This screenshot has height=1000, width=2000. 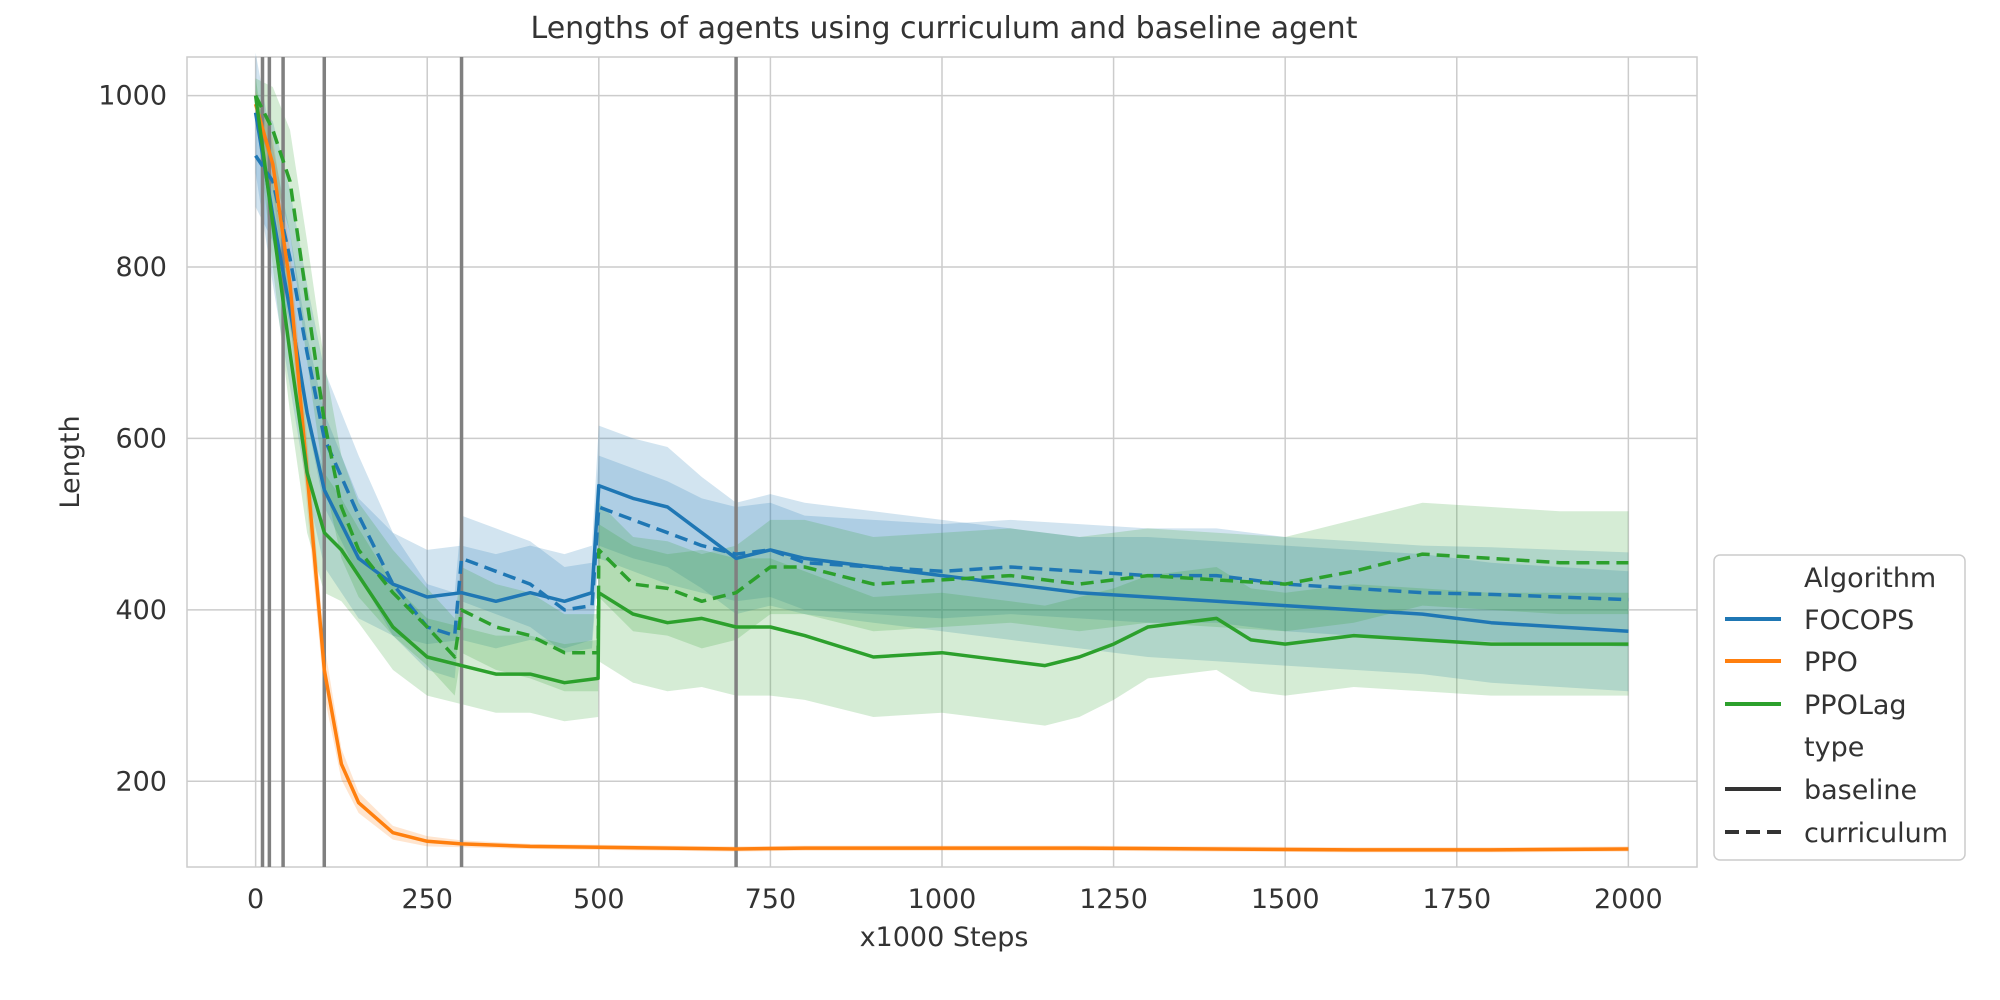 I want to click on legend-label-focops: FOCOPS, so click(x=1859, y=620).